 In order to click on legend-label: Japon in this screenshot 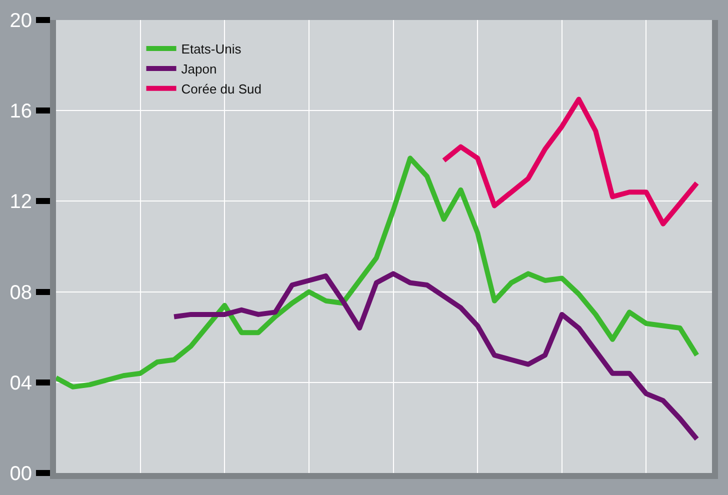, I will do `click(199, 69)`.